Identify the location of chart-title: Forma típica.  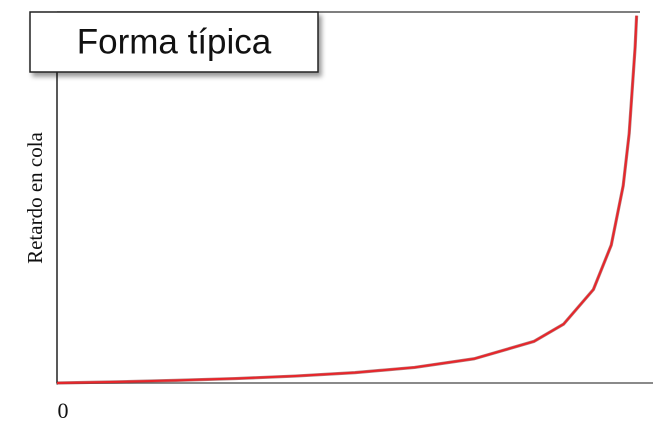
(174, 41).